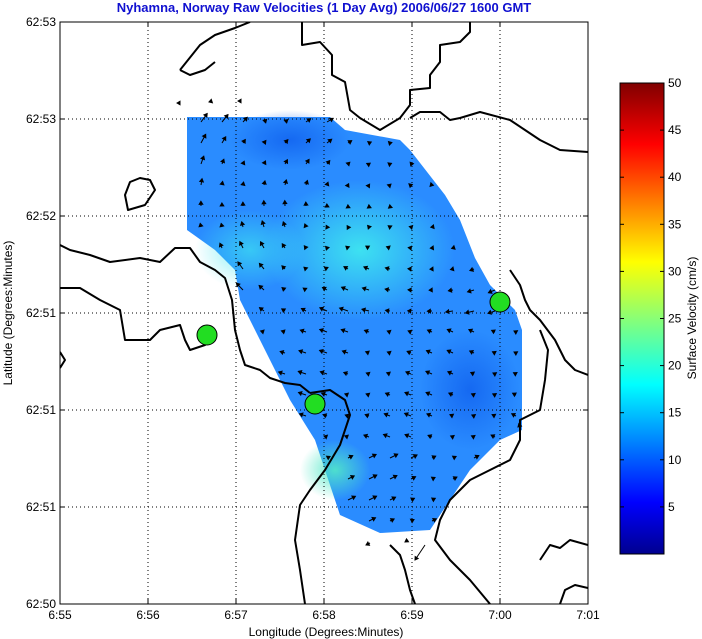  What do you see at coordinates (41, 507) in the screenshot?
I see `y-tick-label: 62:51` at bounding box center [41, 507].